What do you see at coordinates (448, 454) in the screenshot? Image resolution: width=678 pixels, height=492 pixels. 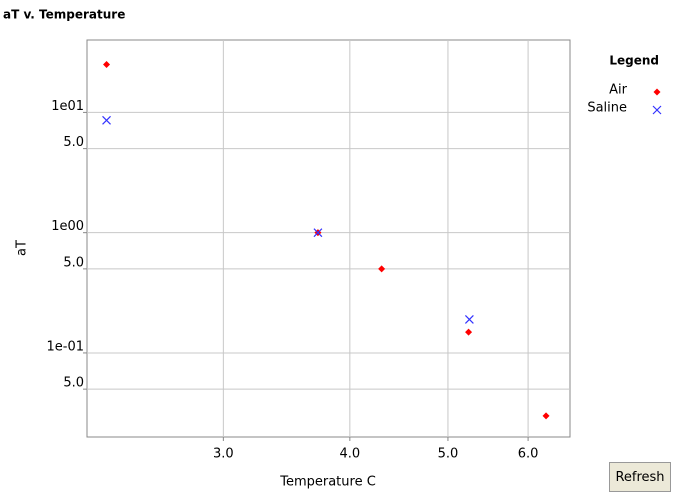 I see `x-tick-label: 5.0` at bounding box center [448, 454].